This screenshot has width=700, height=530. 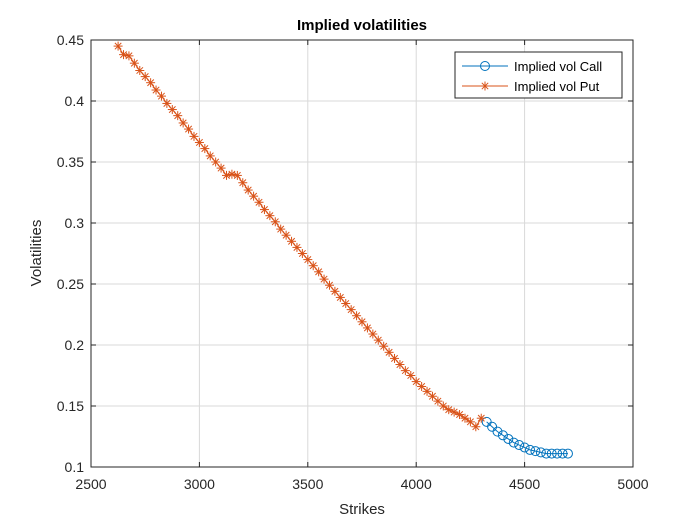 What do you see at coordinates (307, 484) in the screenshot?
I see `x-tick-label: 3500` at bounding box center [307, 484].